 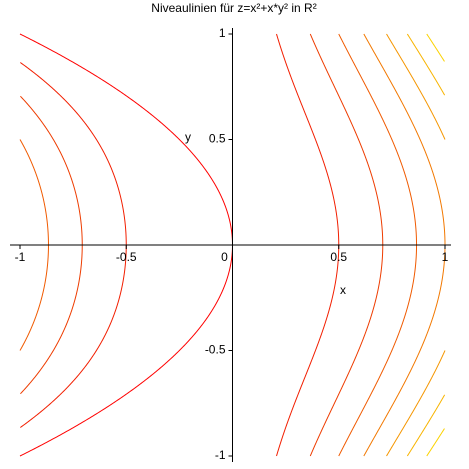 I want to click on x-tick-label: -1, so click(x=20, y=257).